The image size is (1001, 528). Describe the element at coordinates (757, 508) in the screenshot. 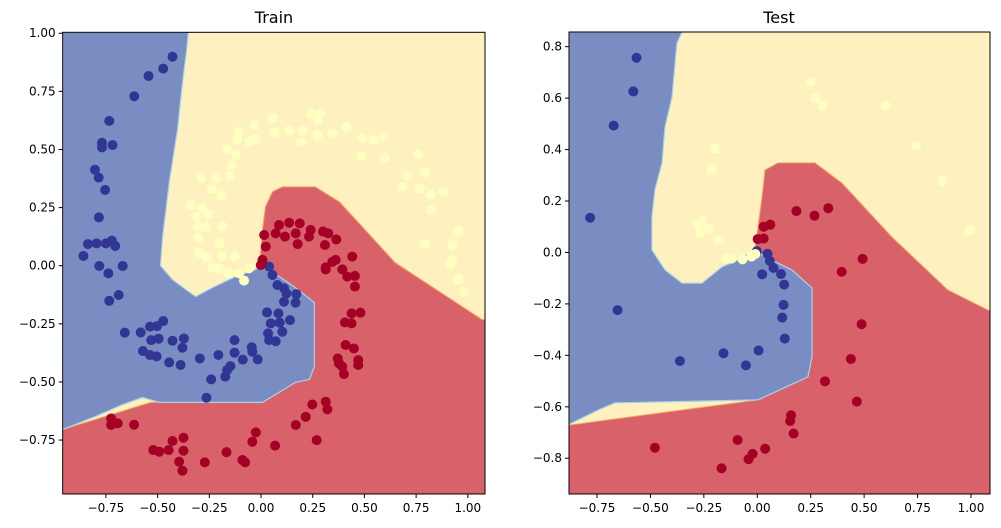

I see `x-tick-label: 0.00` at that location.